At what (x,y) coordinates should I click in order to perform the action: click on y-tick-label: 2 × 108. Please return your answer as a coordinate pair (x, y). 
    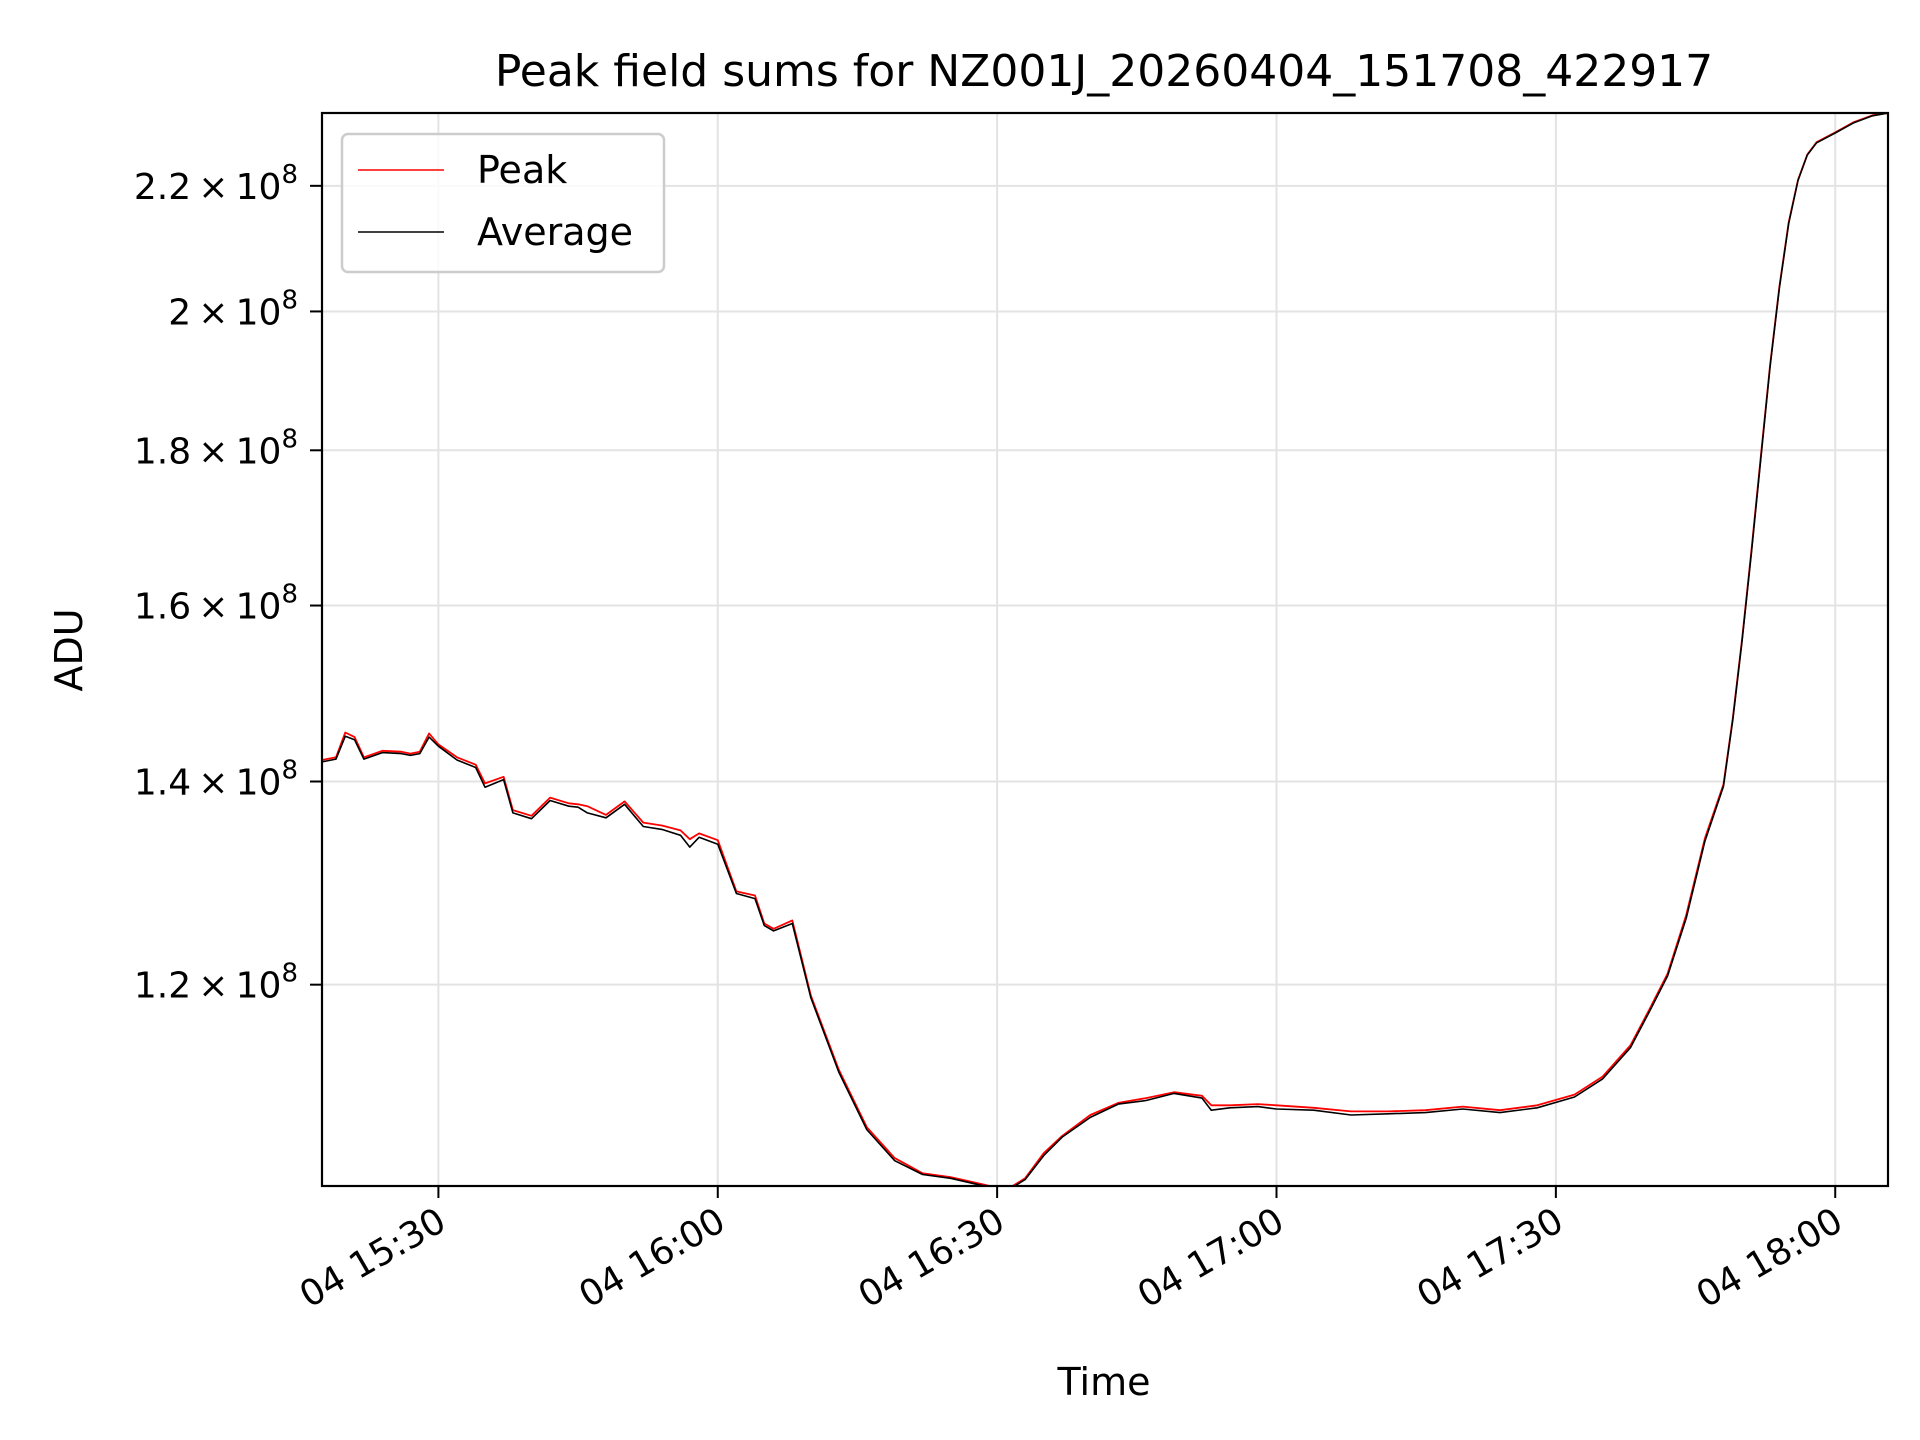
    Looking at the image, I should click on (233, 309).